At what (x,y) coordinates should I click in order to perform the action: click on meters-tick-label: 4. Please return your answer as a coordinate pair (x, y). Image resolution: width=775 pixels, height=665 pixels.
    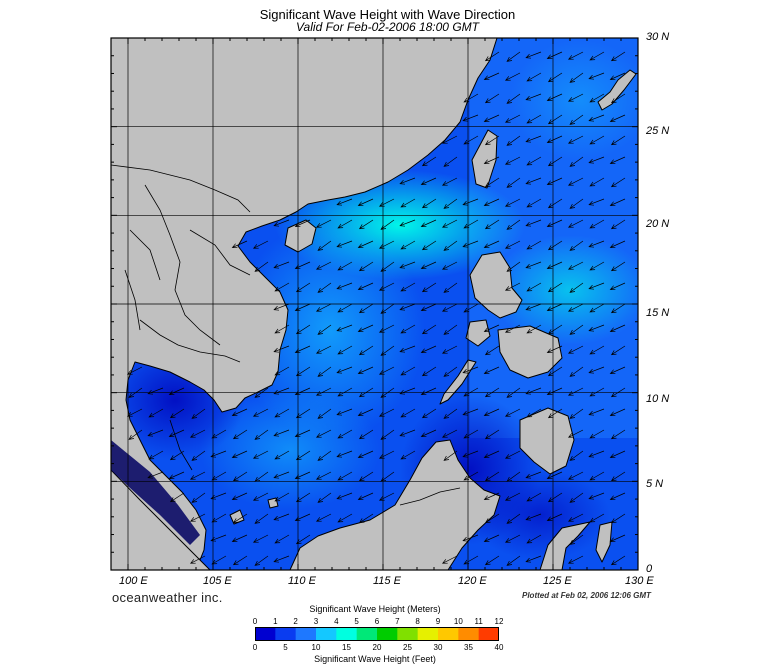
    Looking at the image, I should click on (336, 621).